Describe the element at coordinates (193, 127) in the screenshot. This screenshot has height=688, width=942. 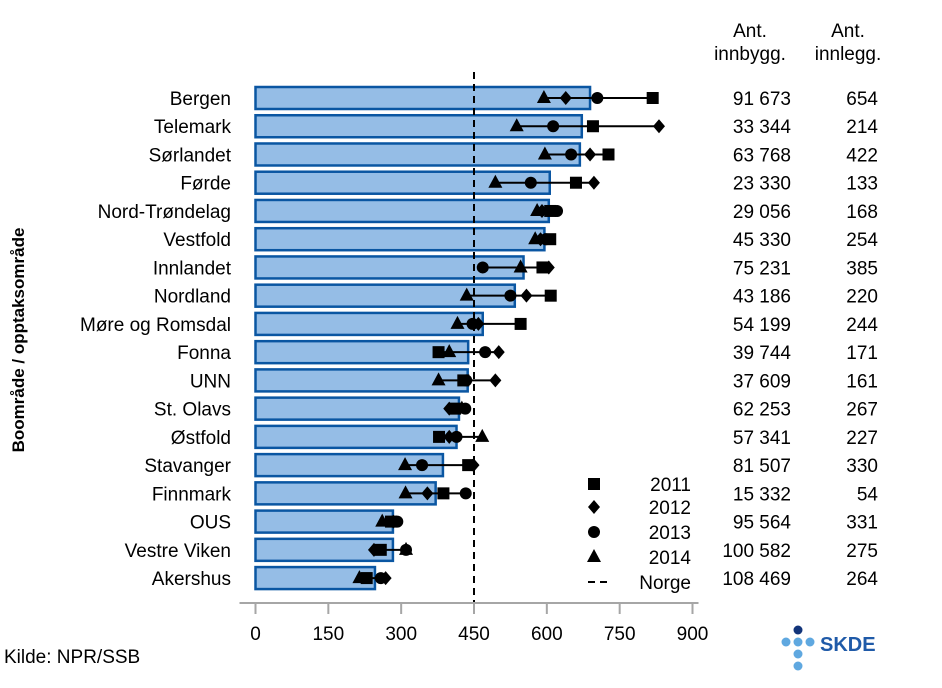
I see `category-label: Telemark` at that location.